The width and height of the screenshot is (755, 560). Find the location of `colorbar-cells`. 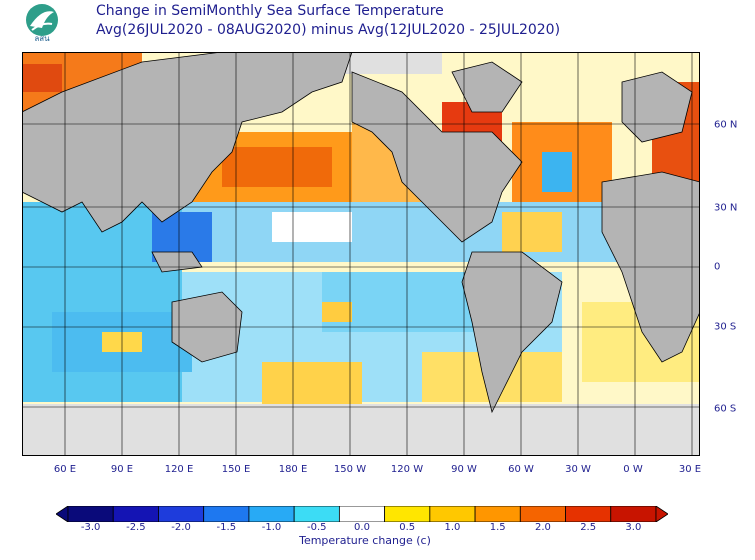

colorbar-cells is located at coordinates (362, 514).